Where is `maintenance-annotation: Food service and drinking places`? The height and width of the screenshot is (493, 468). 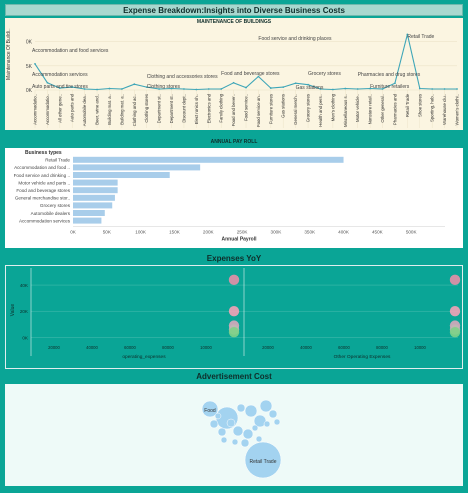 maintenance-annotation: Food service and drinking places is located at coordinates (295, 39).